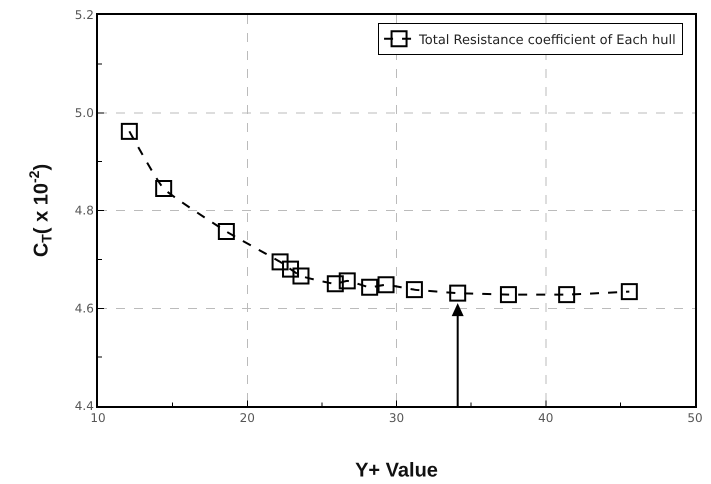 Image resolution: width=711 pixels, height=484 pixels. Describe the element at coordinates (396, 418) in the screenshot. I see `x-tick-label: 30` at that location.